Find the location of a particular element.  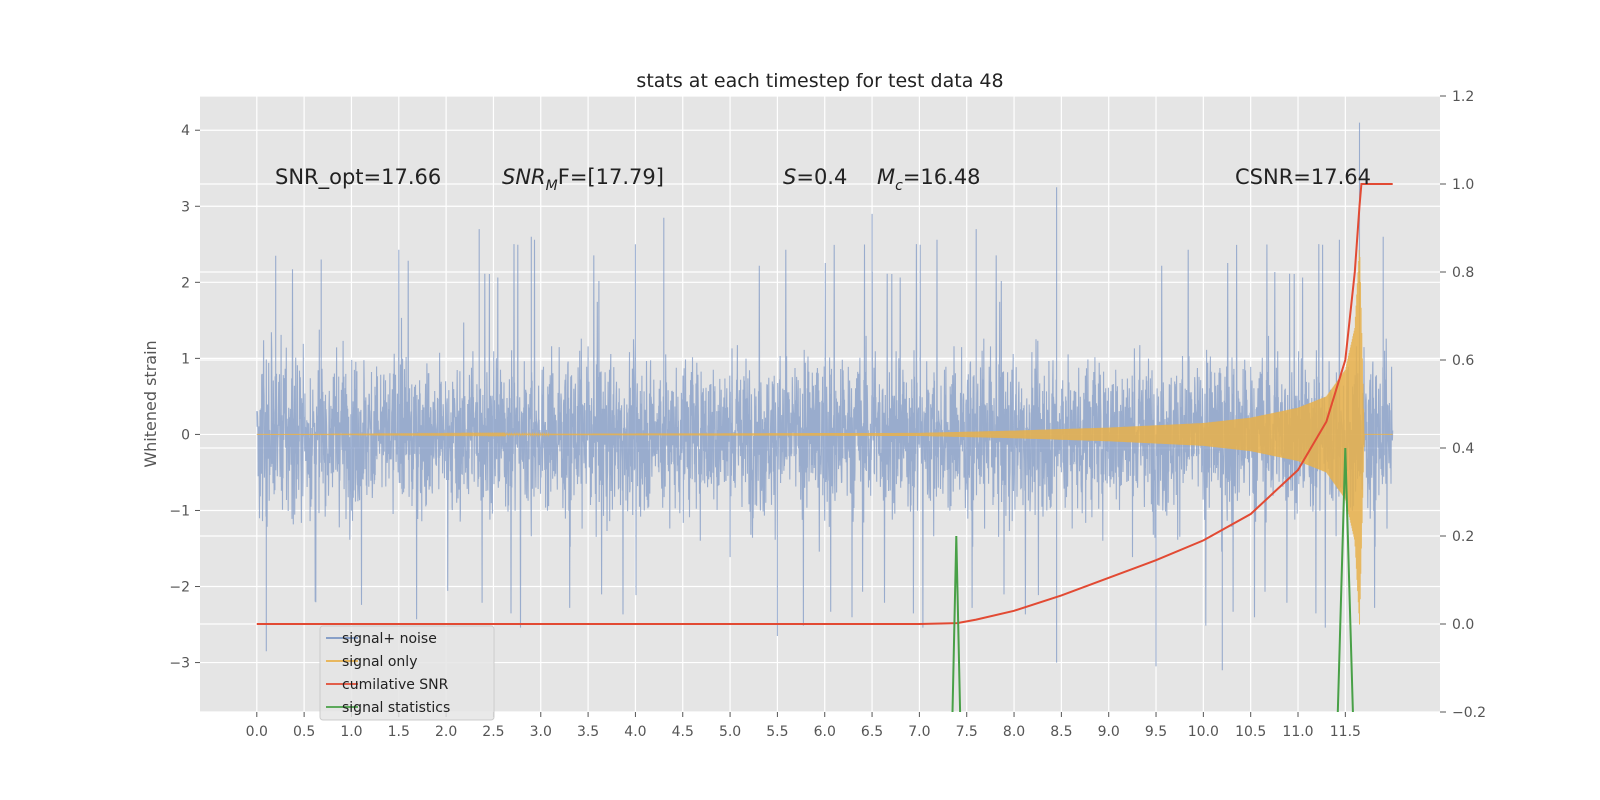

y2-tick-label: −0.2 is located at coordinates (1469, 713).